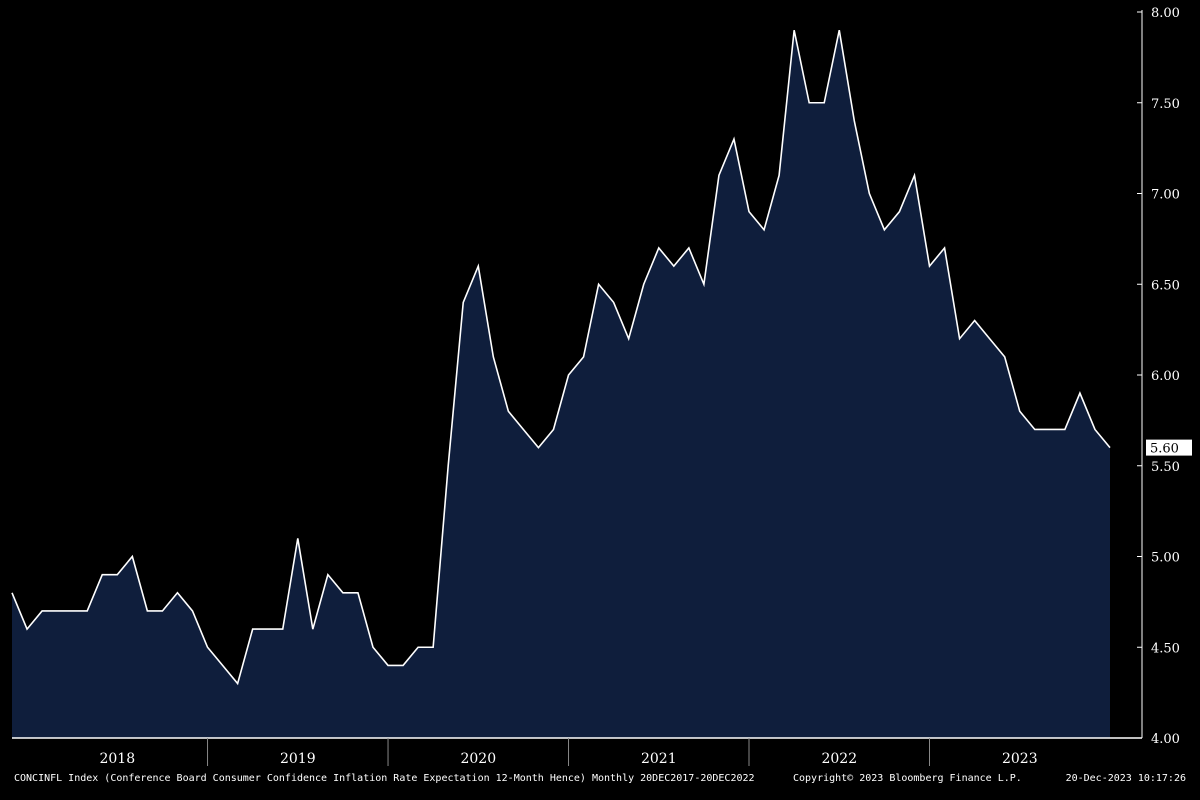  Describe the element at coordinates (1165, 195) in the screenshot. I see `y-tick-label: 7.00` at that location.